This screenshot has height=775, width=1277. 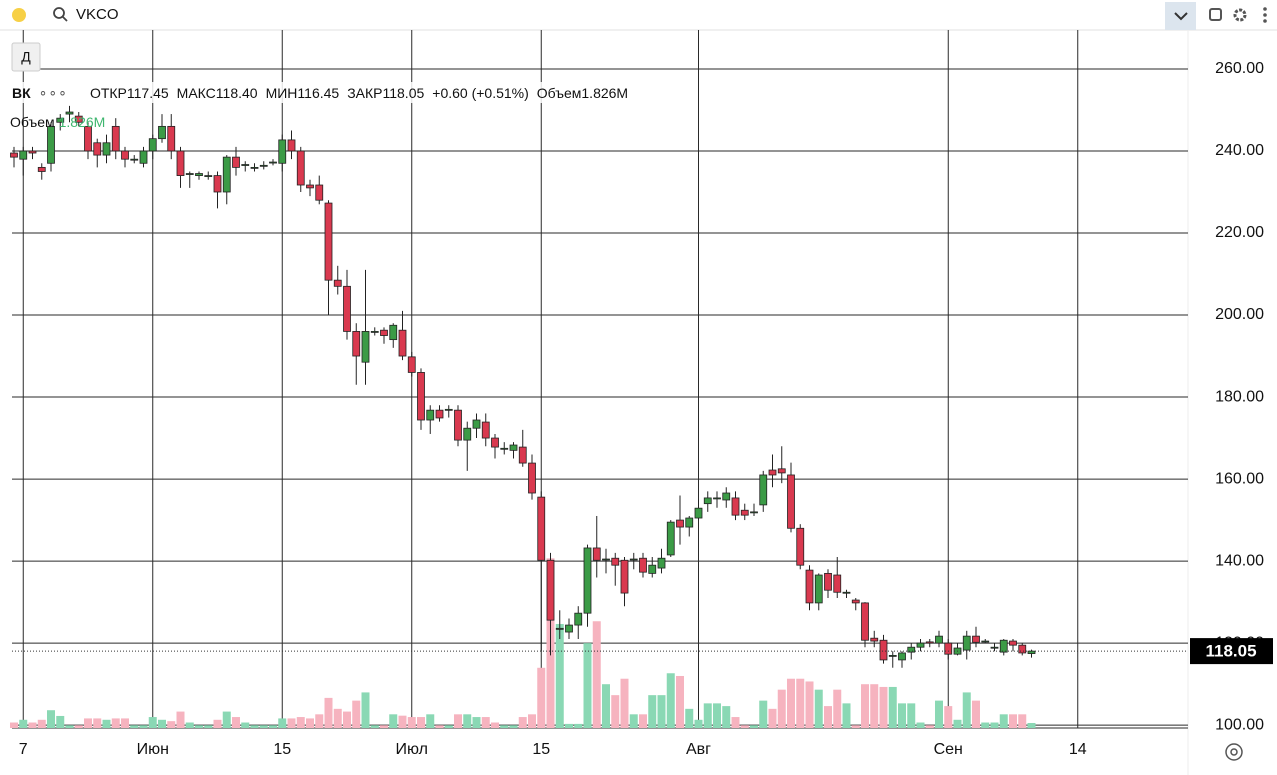 What do you see at coordinates (236, 92) in the screenshot?
I see `legend-item-value: 118.40` at bounding box center [236, 92].